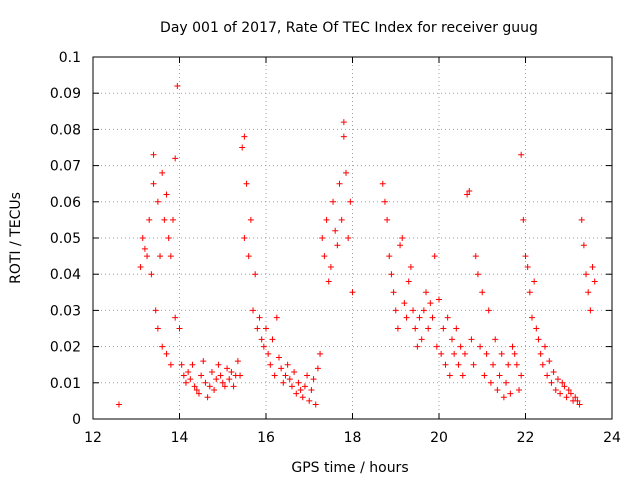  What do you see at coordinates (439, 438) in the screenshot?
I see `x-tick-label: 20` at bounding box center [439, 438].